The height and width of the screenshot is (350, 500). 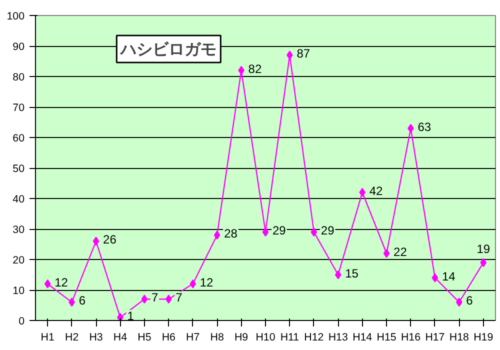 I want to click on x-tick-label: H19, so click(x=484, y=338).